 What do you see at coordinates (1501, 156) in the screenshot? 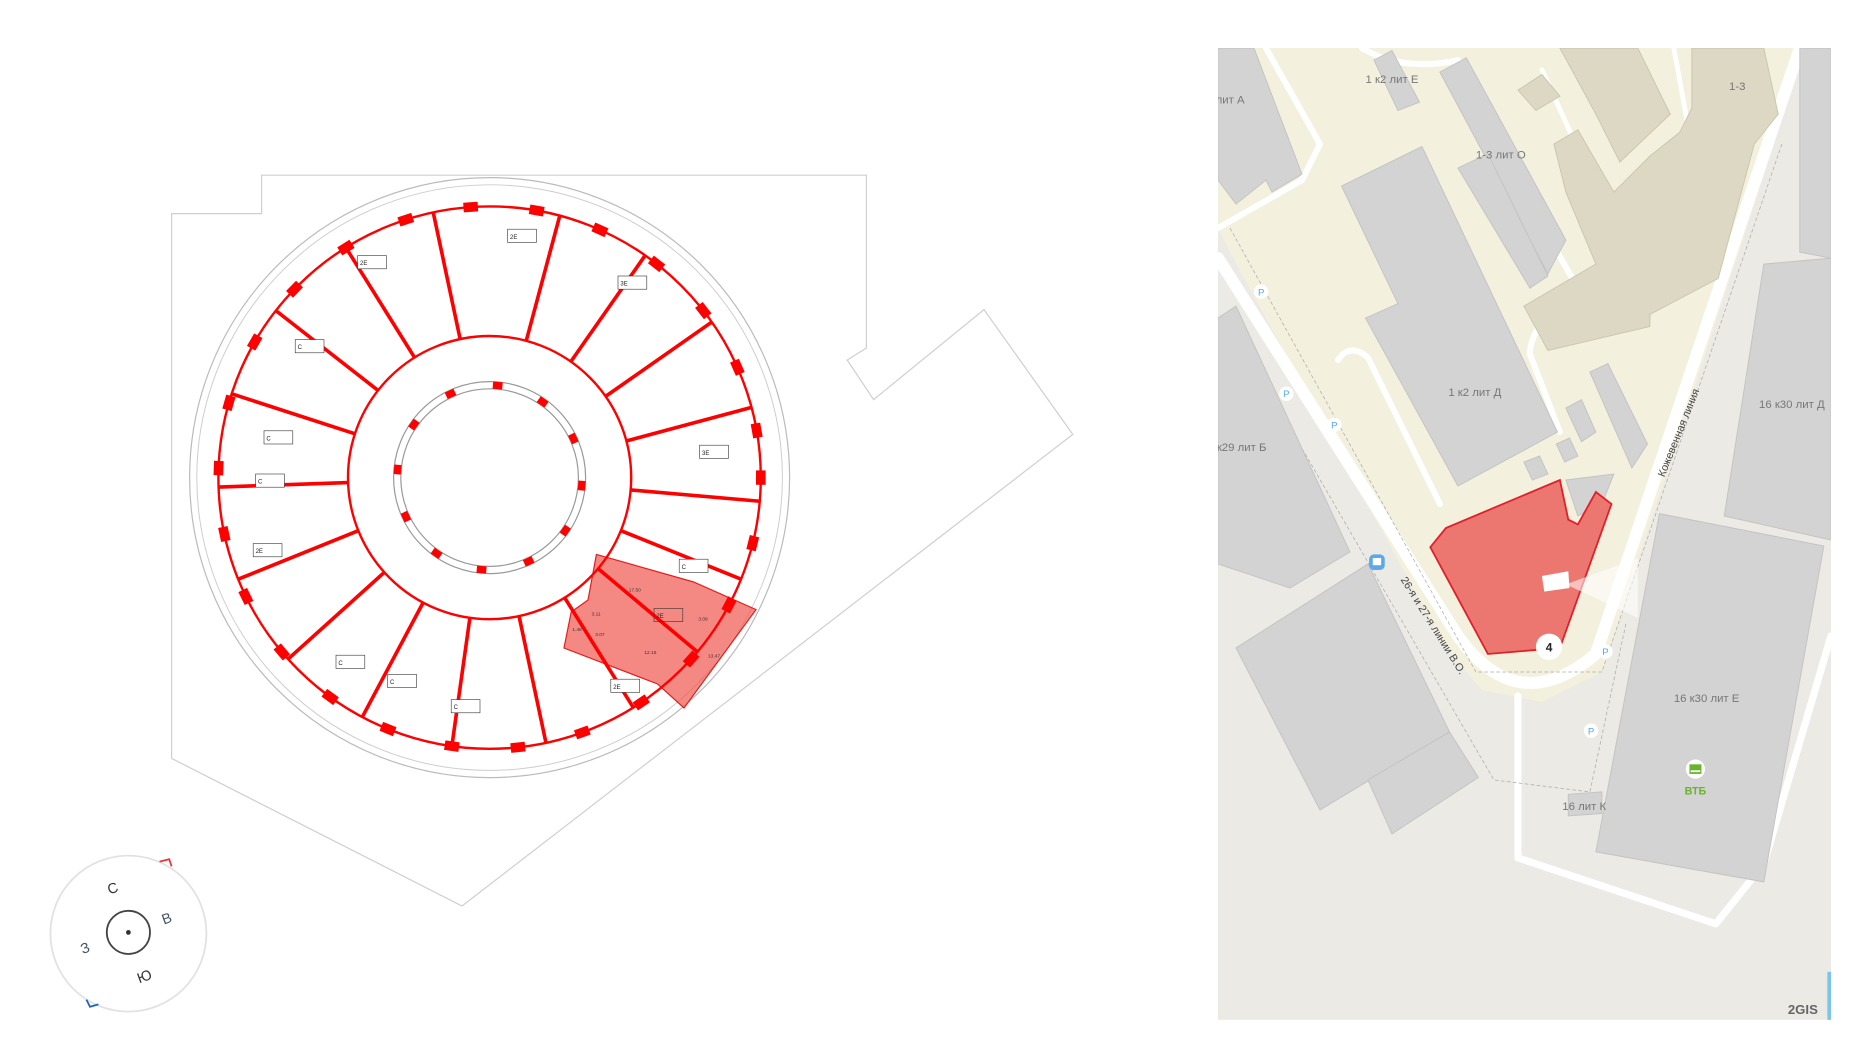
I see `label-1-3-lit-o: 1-3 лит О` at bounding box center [1501, 156].